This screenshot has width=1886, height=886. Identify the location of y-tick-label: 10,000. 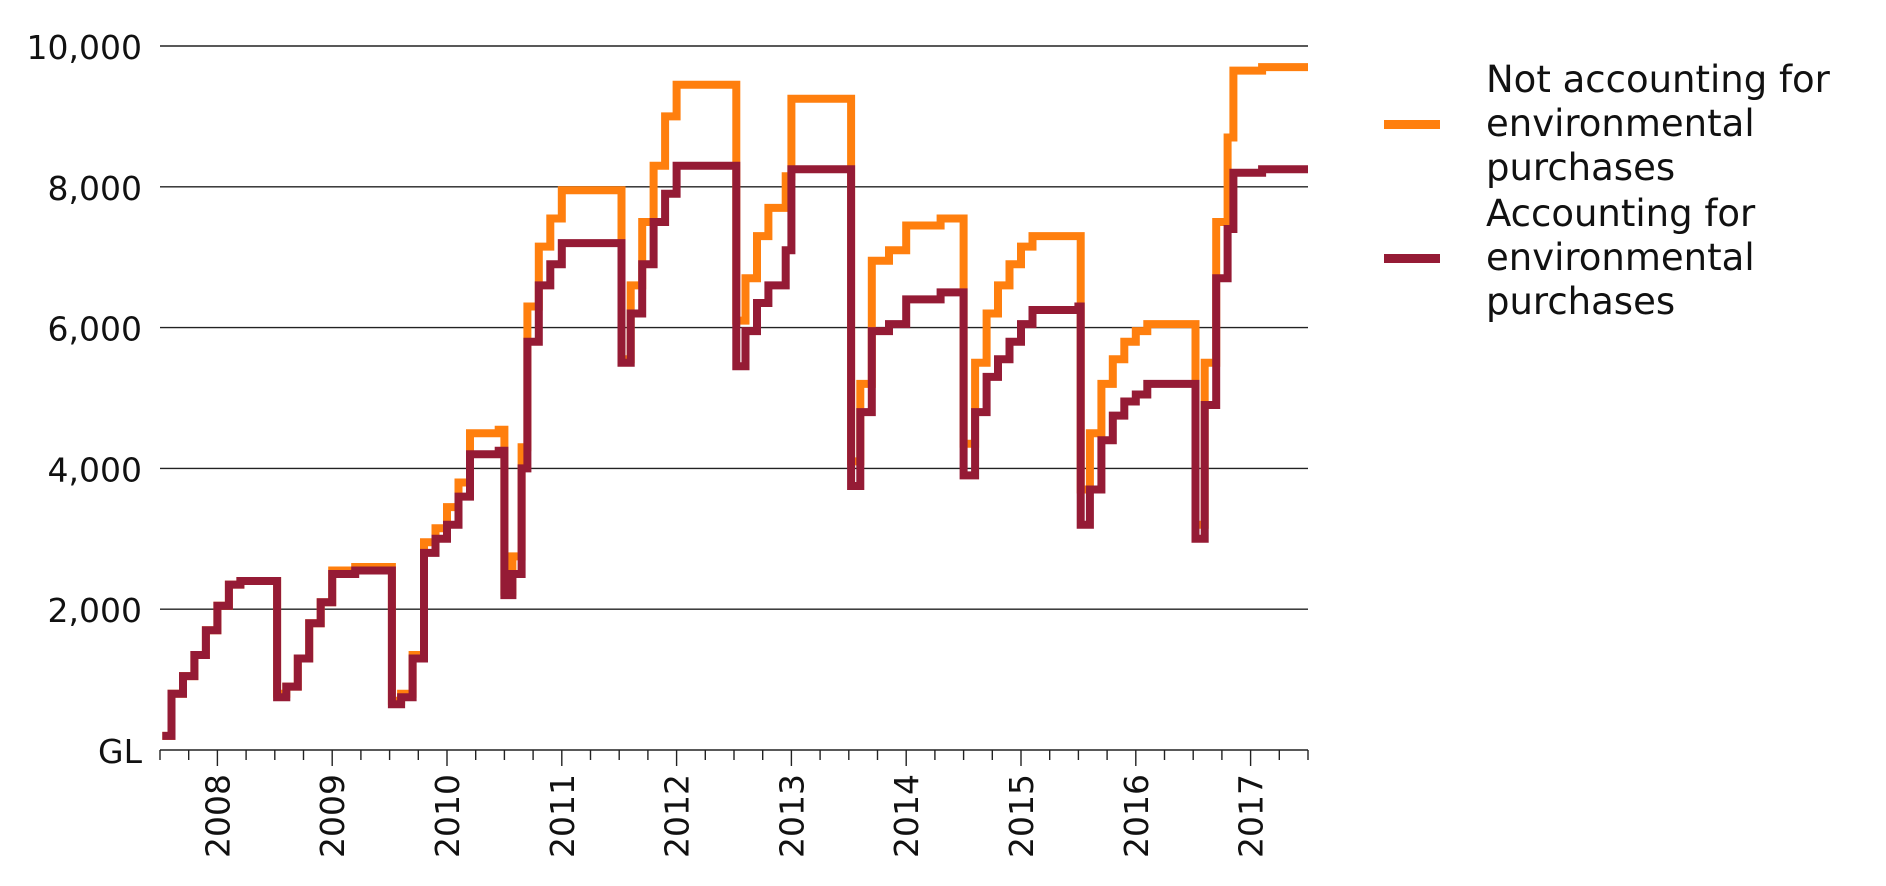
(84, 47).